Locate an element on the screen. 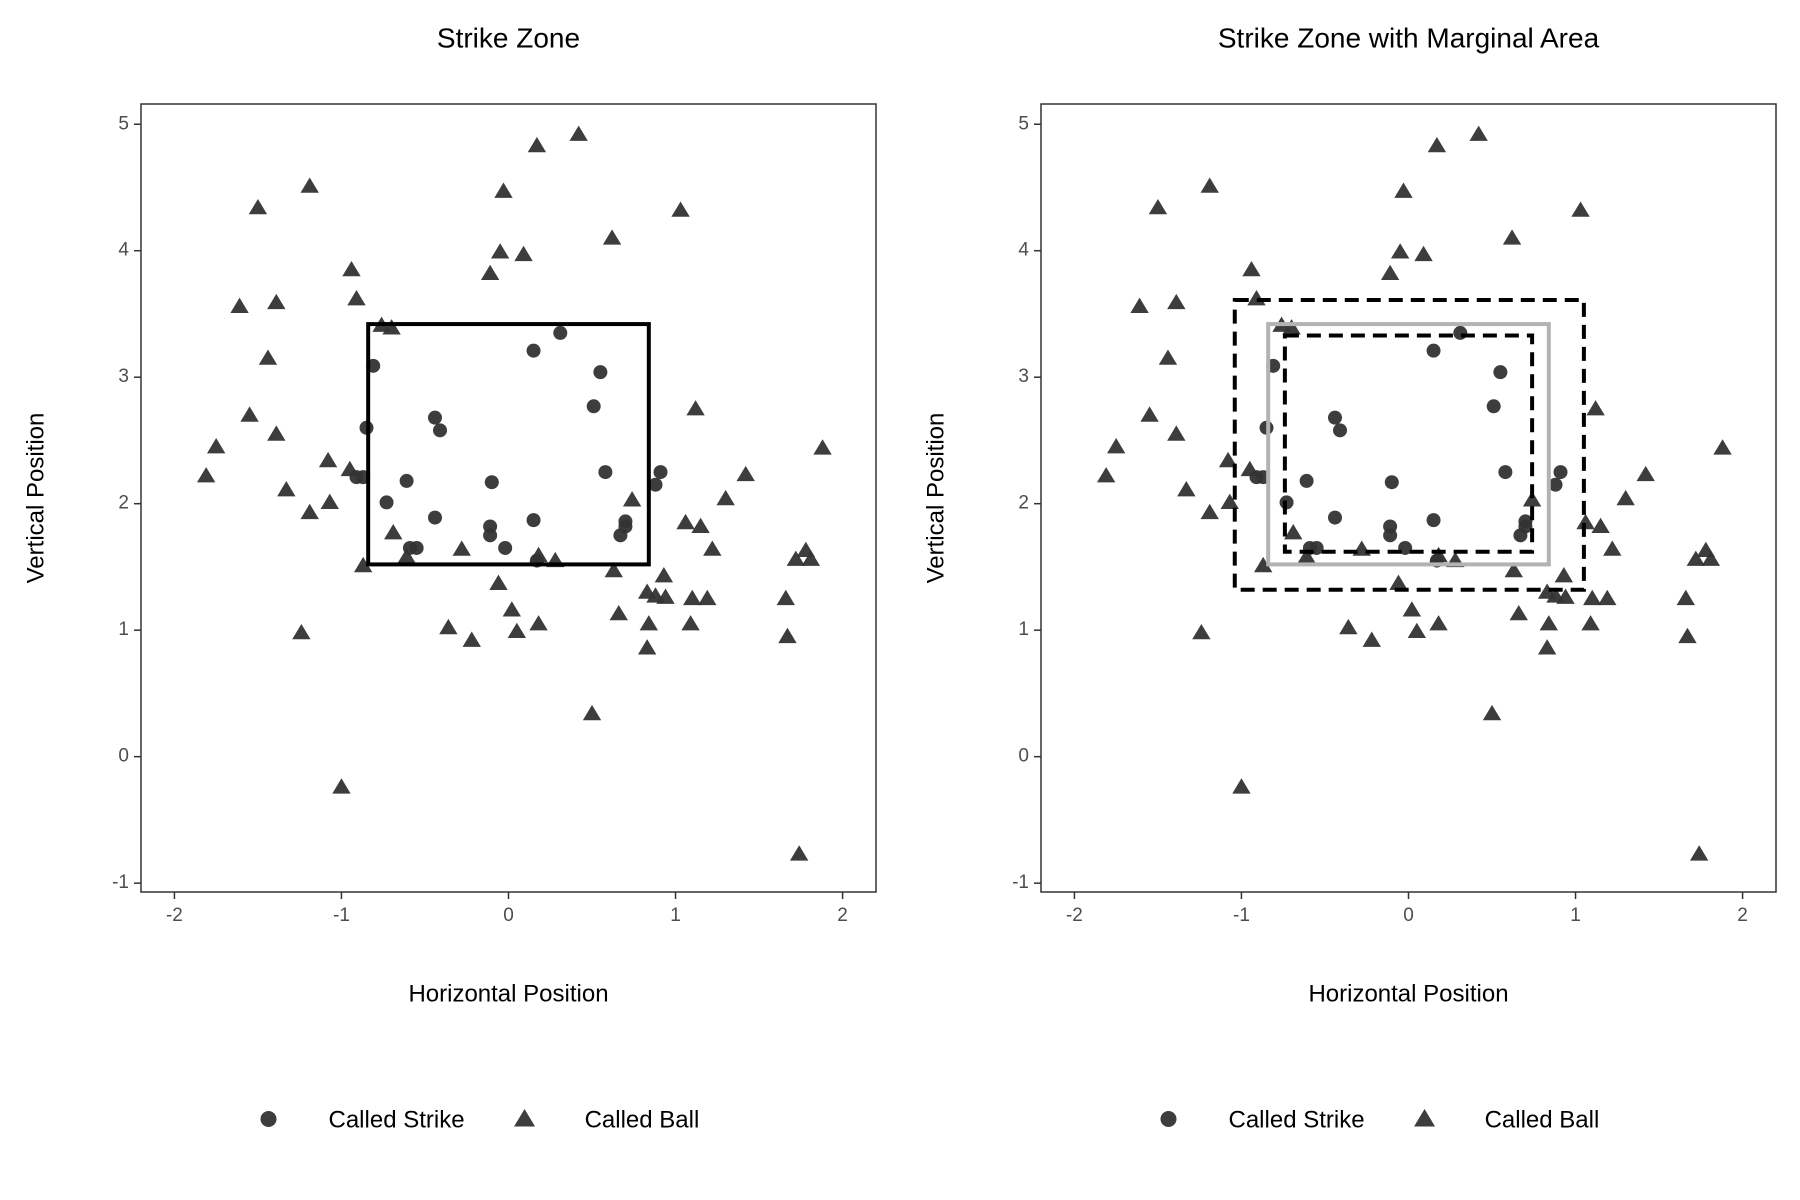 The image size is (1800, 1200). y-tick-label: 0 is located at coordinates (123, 756).